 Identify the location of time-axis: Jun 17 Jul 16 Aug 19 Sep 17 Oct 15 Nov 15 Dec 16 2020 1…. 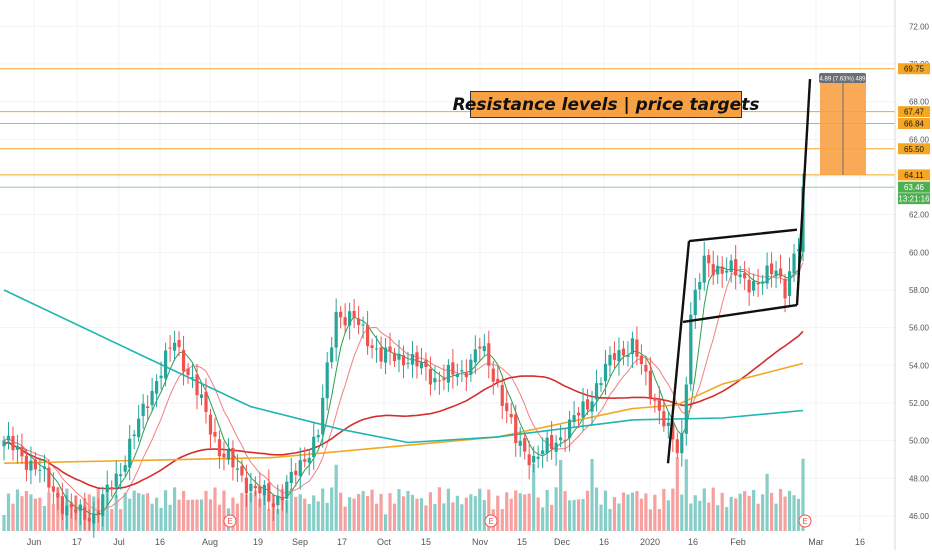
(446, 542).